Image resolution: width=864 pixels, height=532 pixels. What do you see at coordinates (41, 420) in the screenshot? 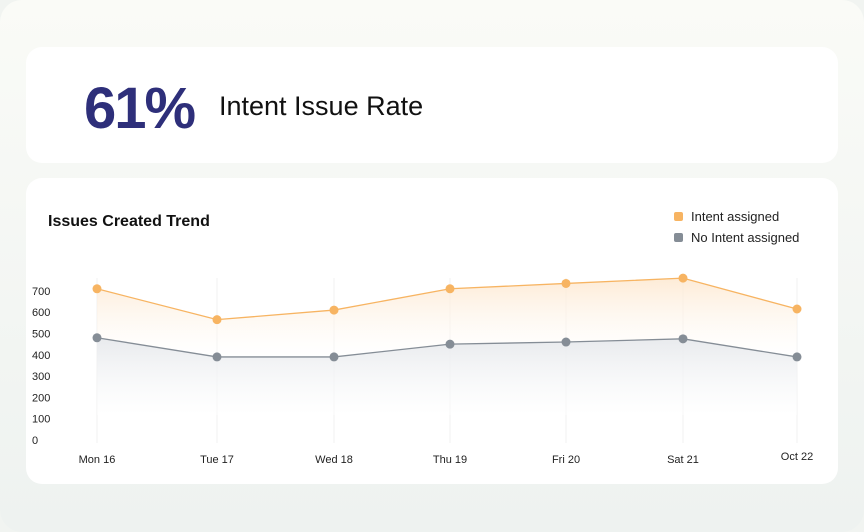
I see `y-tick-label: 100` at bounding box center [41, 420].